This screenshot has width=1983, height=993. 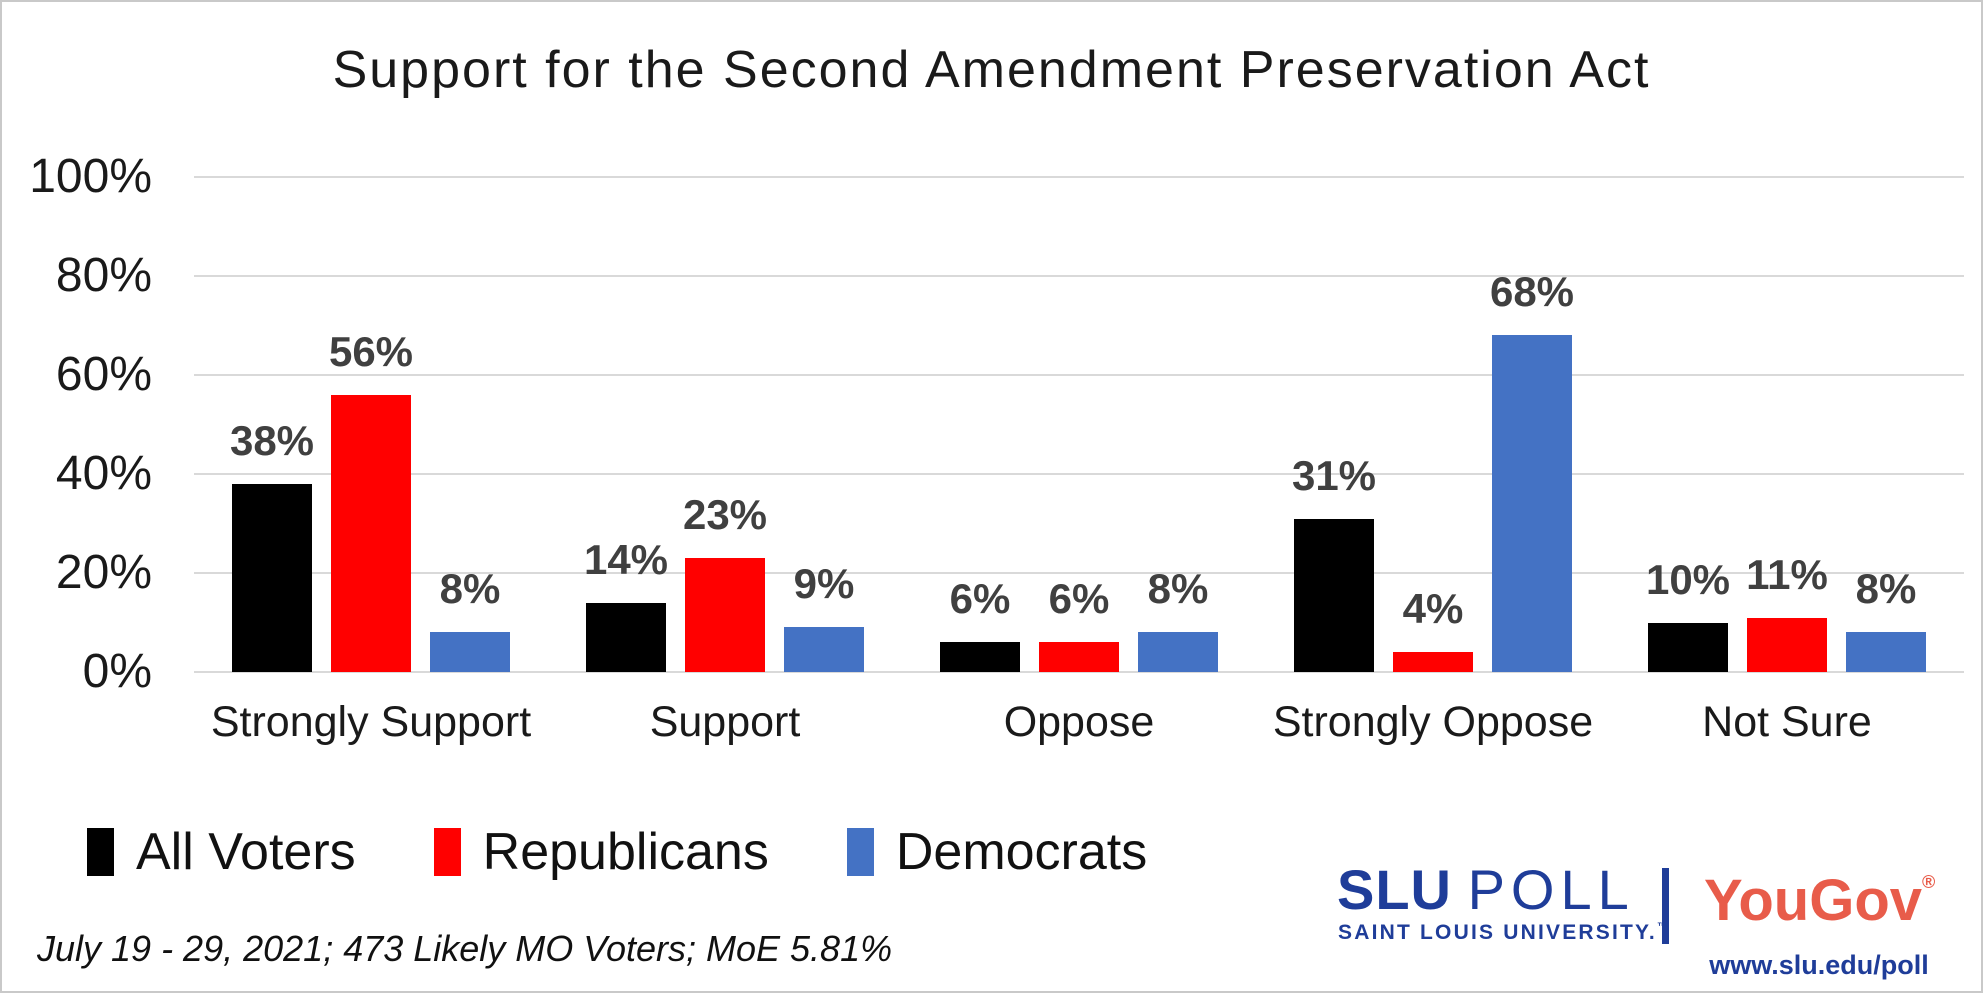 I want to click on y-axis-tick-label: 40%, so click(x=103, y=473).